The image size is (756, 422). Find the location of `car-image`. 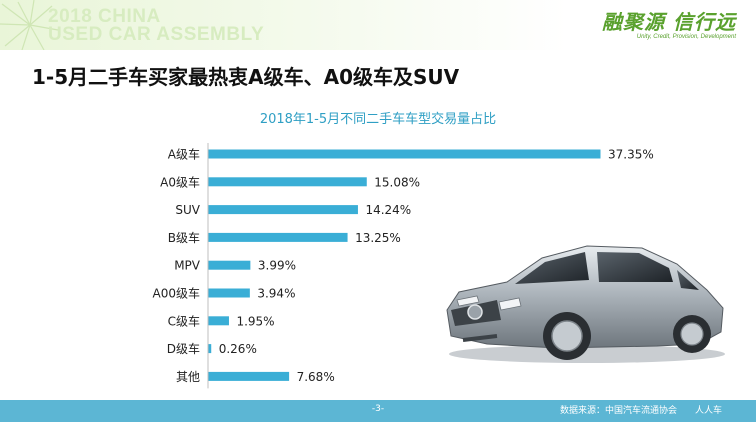

car-image is located at coordinates (585, 304).